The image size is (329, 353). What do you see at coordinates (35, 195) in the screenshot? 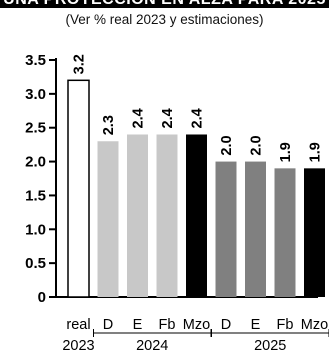
I see `y-tick-label: 1.5` at bounding box center [35, 195].